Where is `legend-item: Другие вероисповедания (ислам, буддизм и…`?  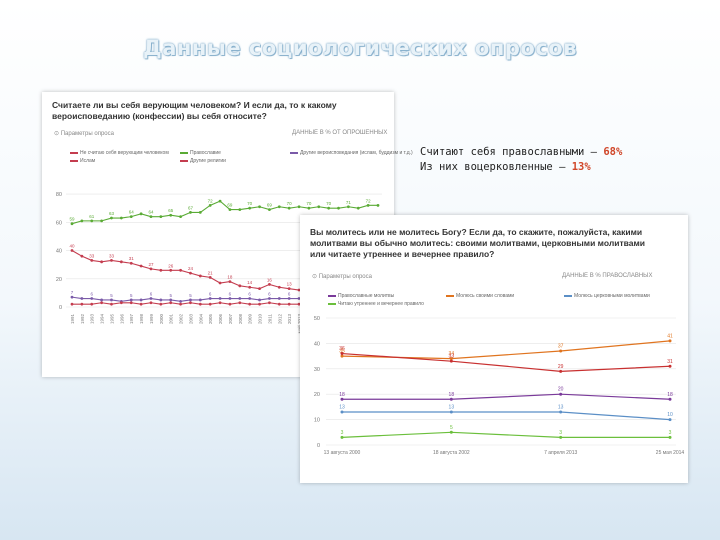 legend-item: Другие вероисповедания (ислам, буддизм и… is located at coordinates (351, 153).